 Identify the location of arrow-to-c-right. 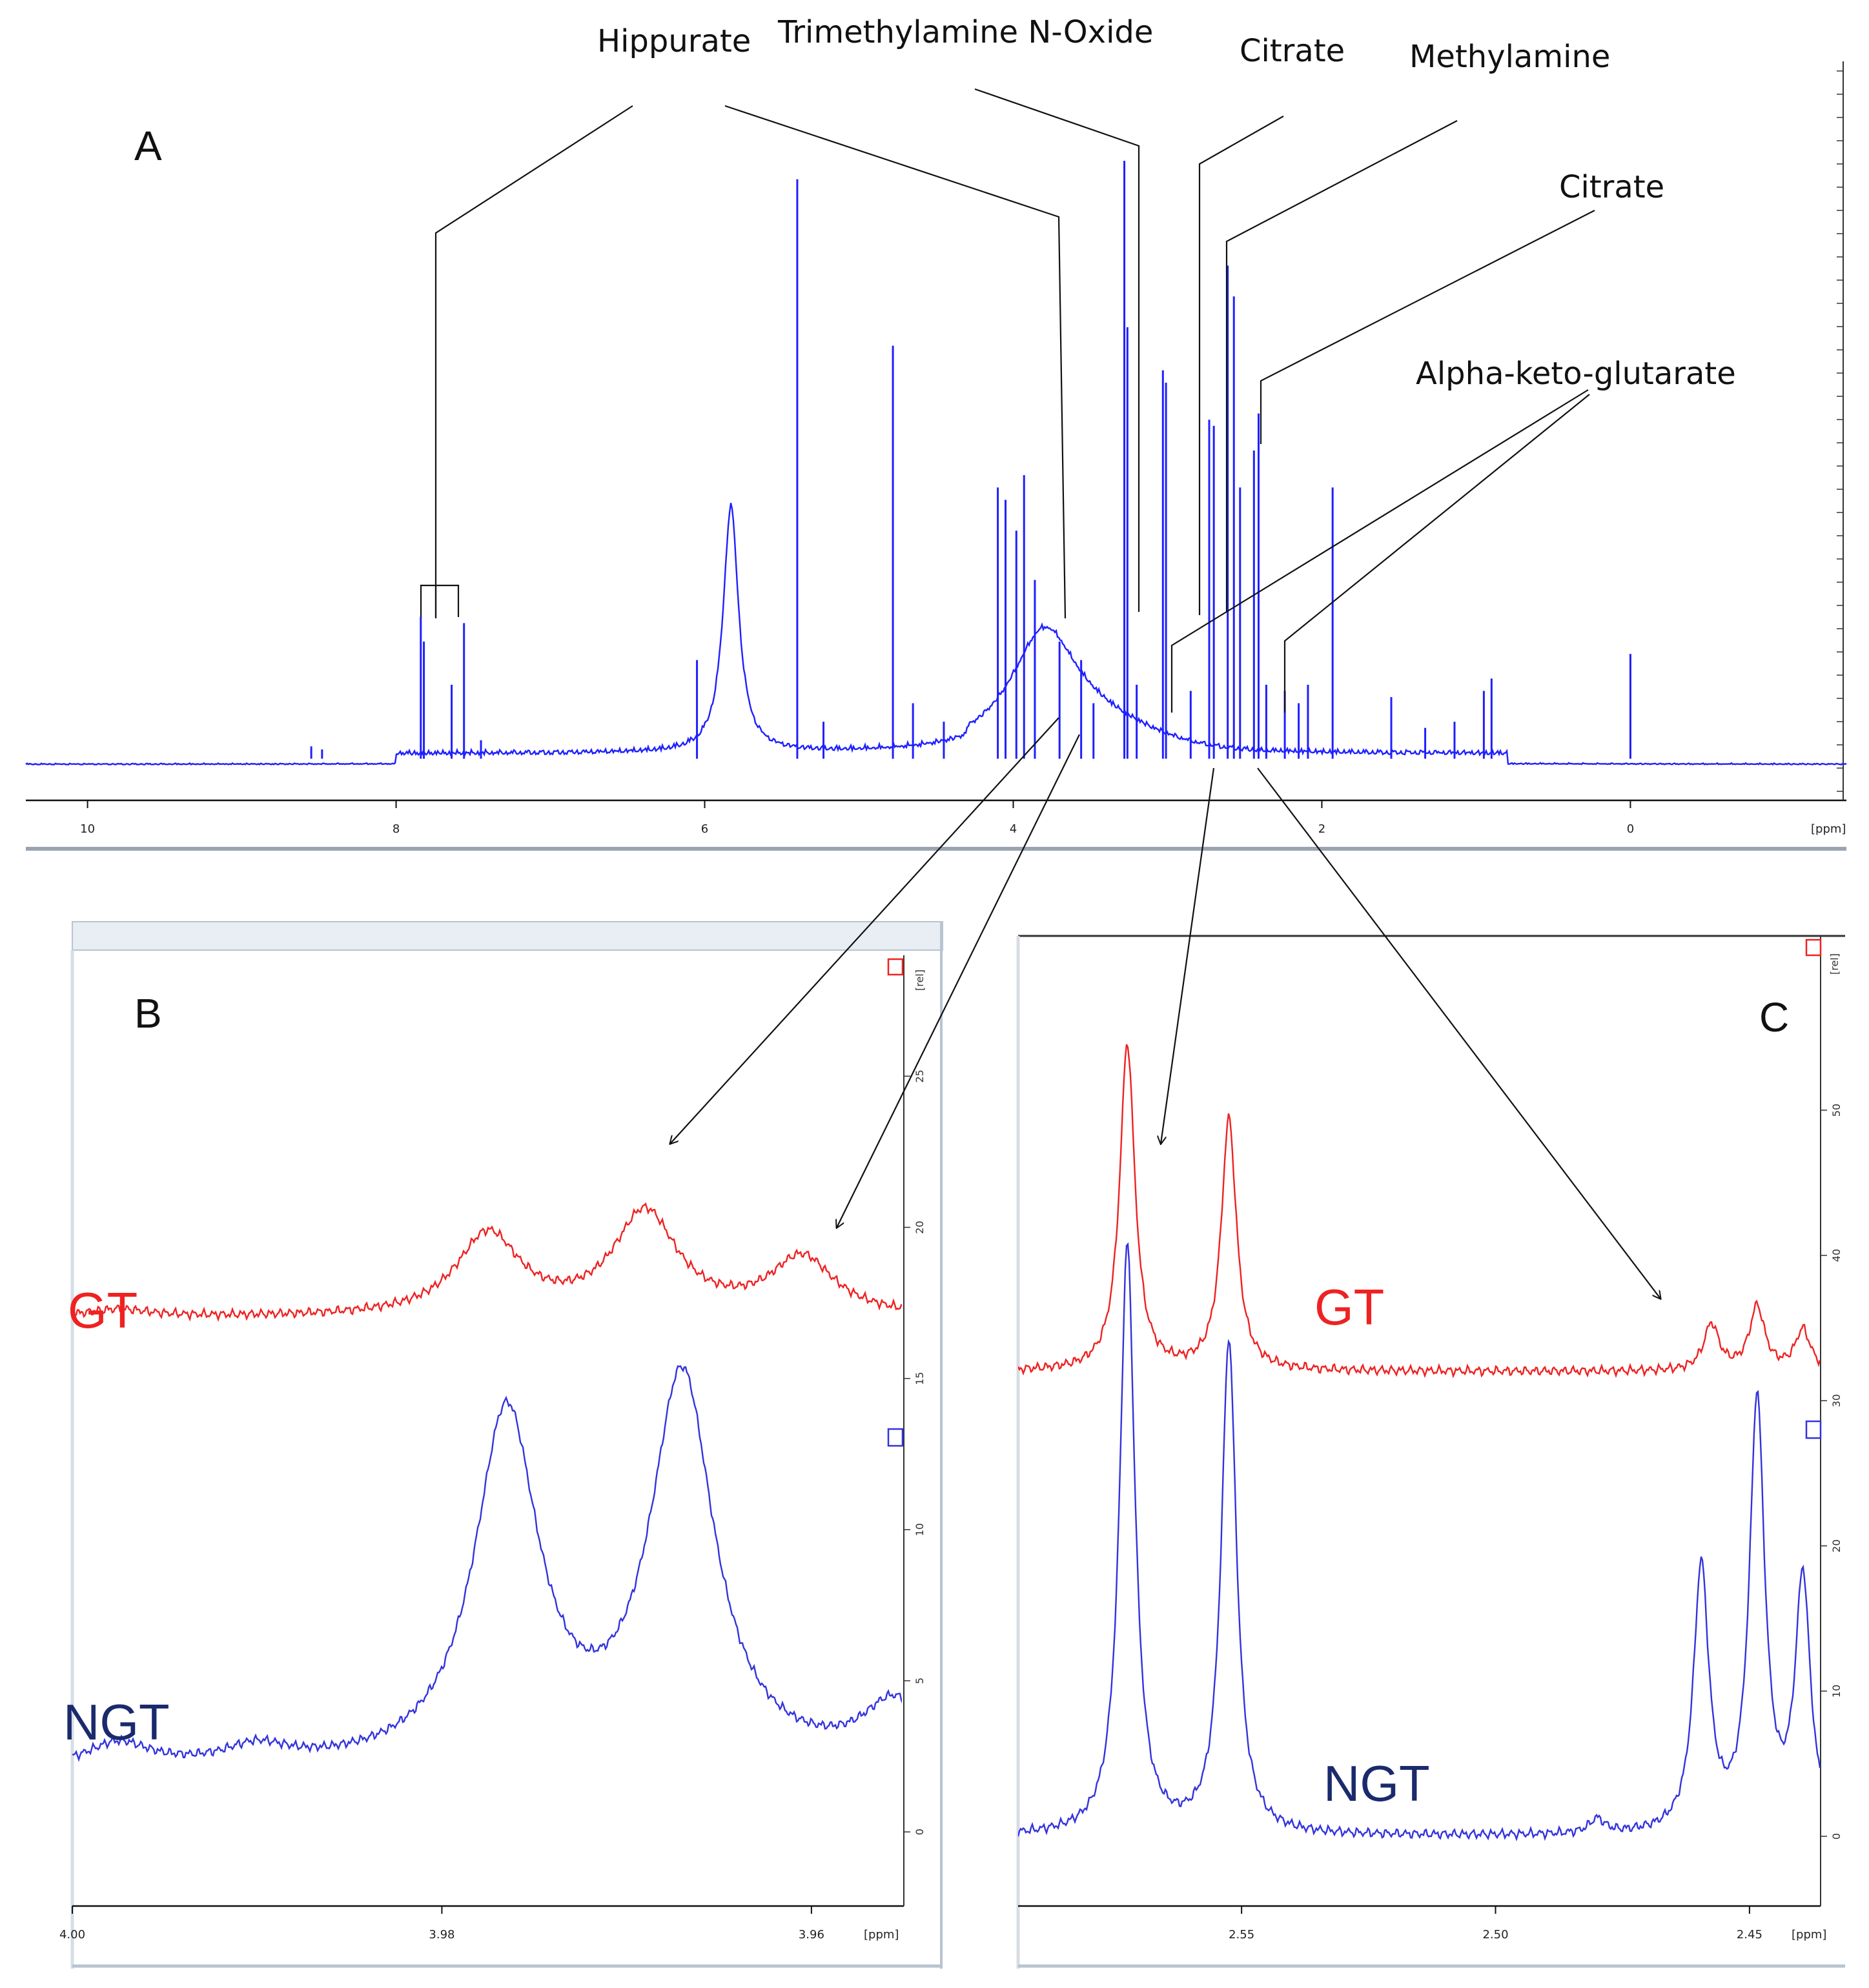
(1458, 1033).